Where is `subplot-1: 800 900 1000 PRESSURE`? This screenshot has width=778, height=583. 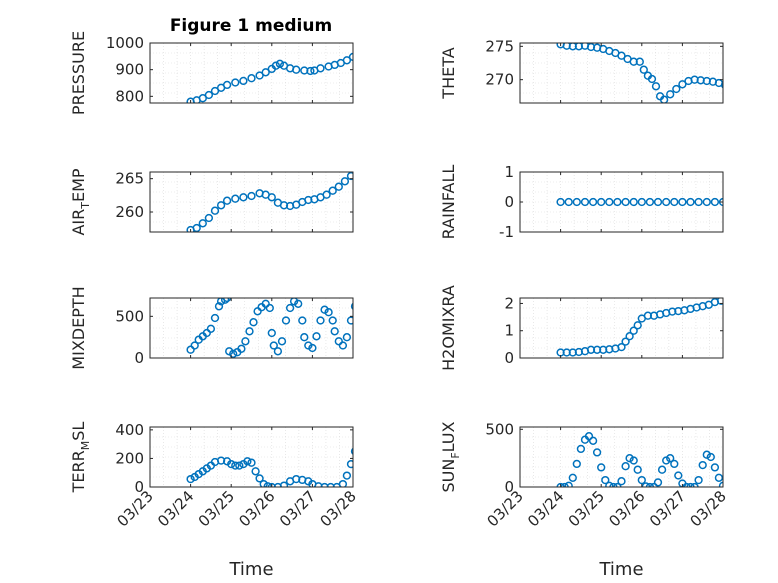 subplot-1: 800 900 1000 PRESSURE is located at coordinates (223, 73).